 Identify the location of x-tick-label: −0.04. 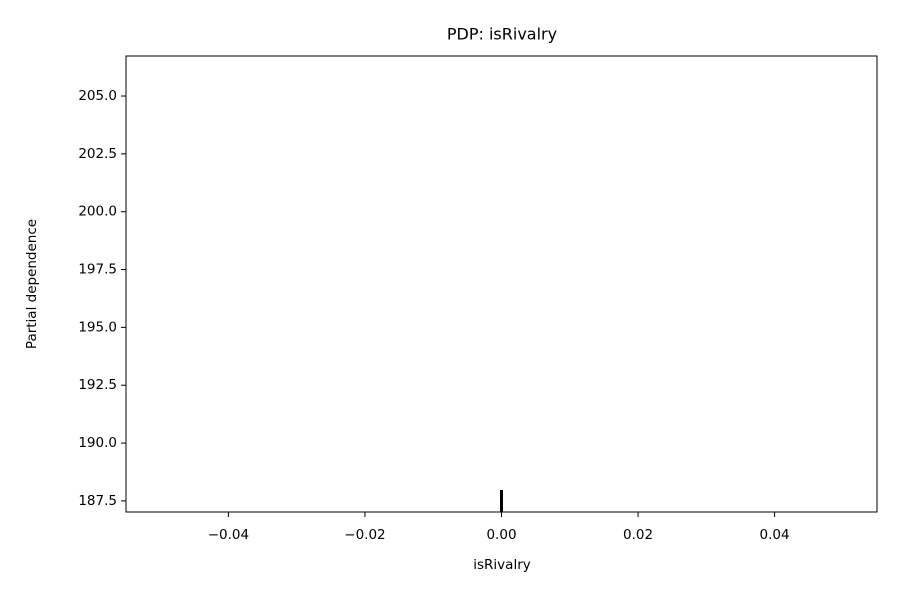
(228, 535).